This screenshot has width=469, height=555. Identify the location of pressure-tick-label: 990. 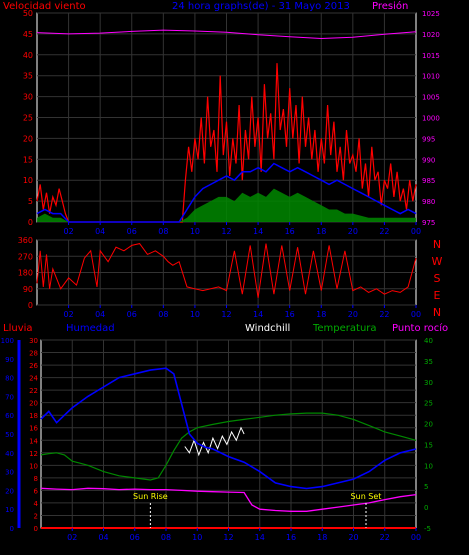
(428, 160).